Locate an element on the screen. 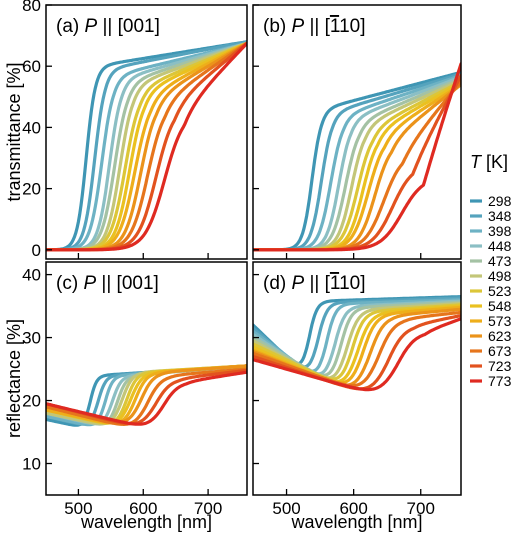 The width and height of the screenshot is (520, 535). x-tick-label-d-700: 700 is located at coordinates (421, 508).